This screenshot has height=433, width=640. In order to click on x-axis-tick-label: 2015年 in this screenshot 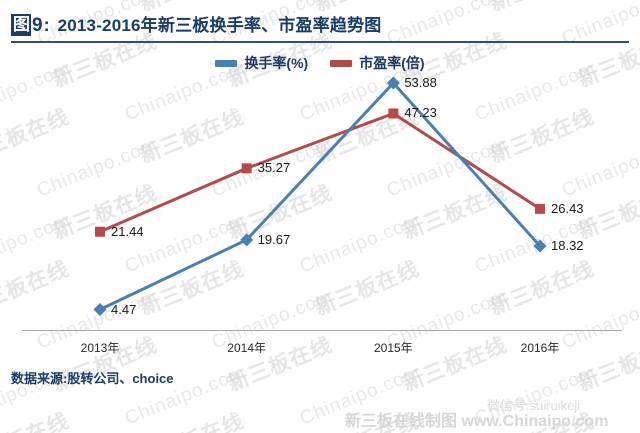, I will do `click(393, 348)`.